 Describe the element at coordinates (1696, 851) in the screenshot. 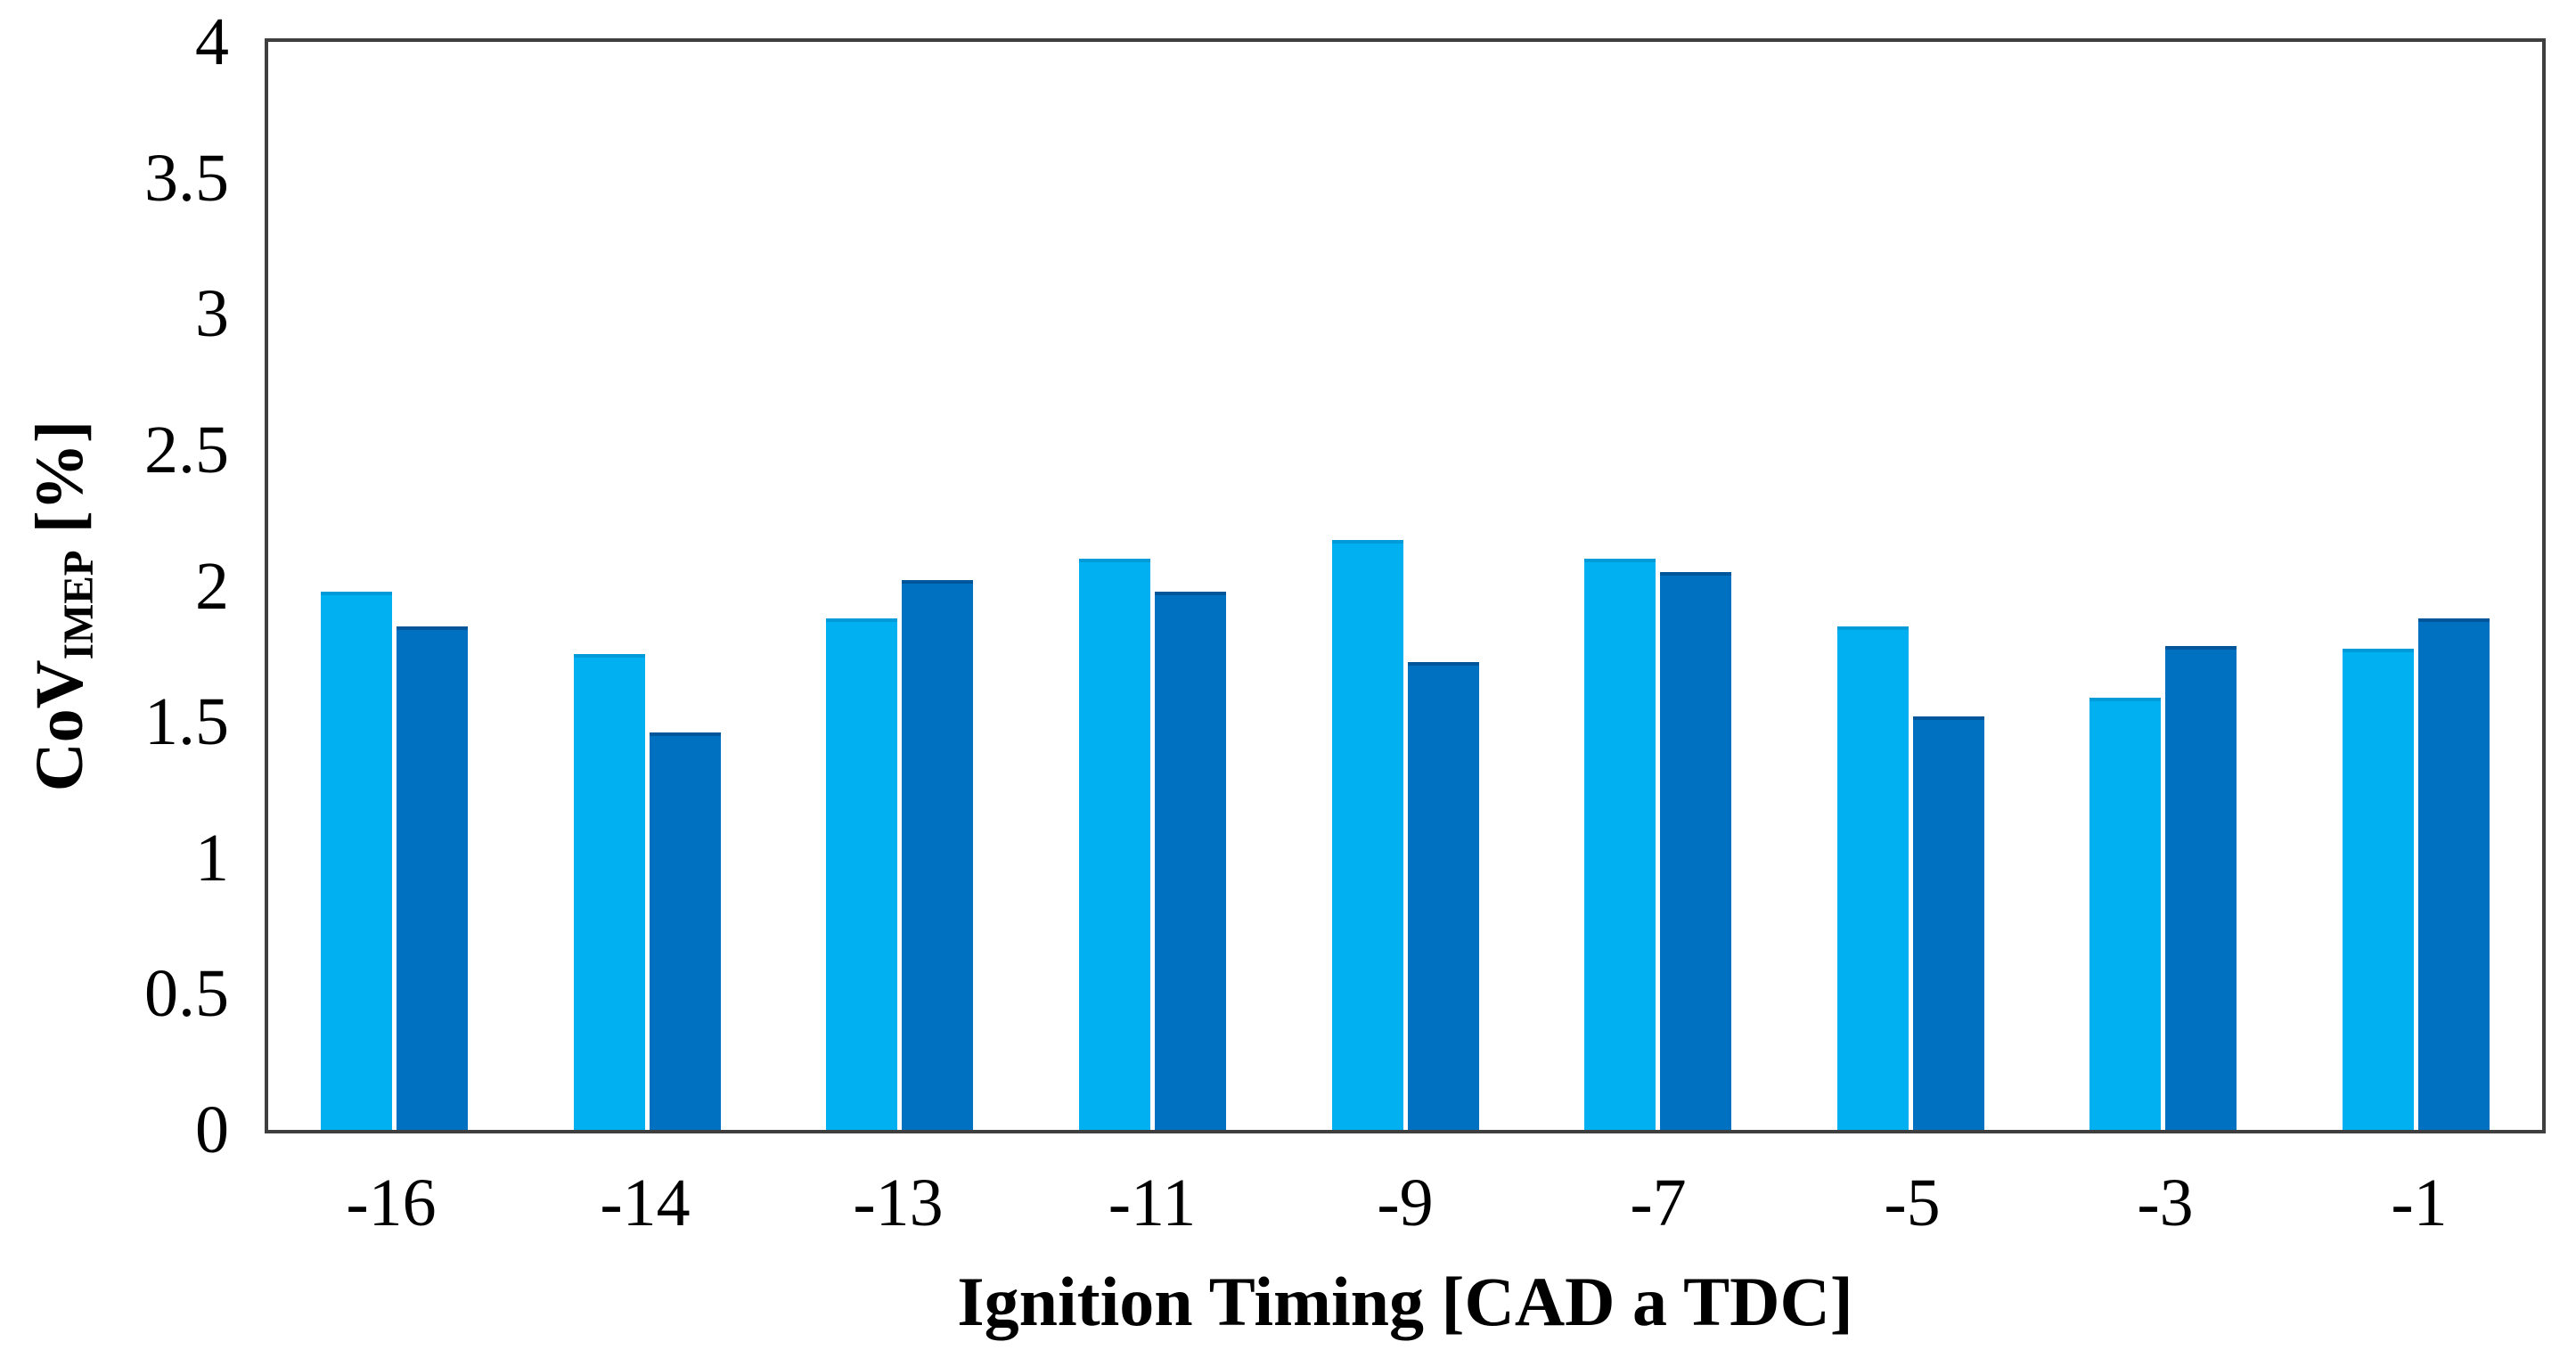

I see `bar-dark-blue--7` at that location.